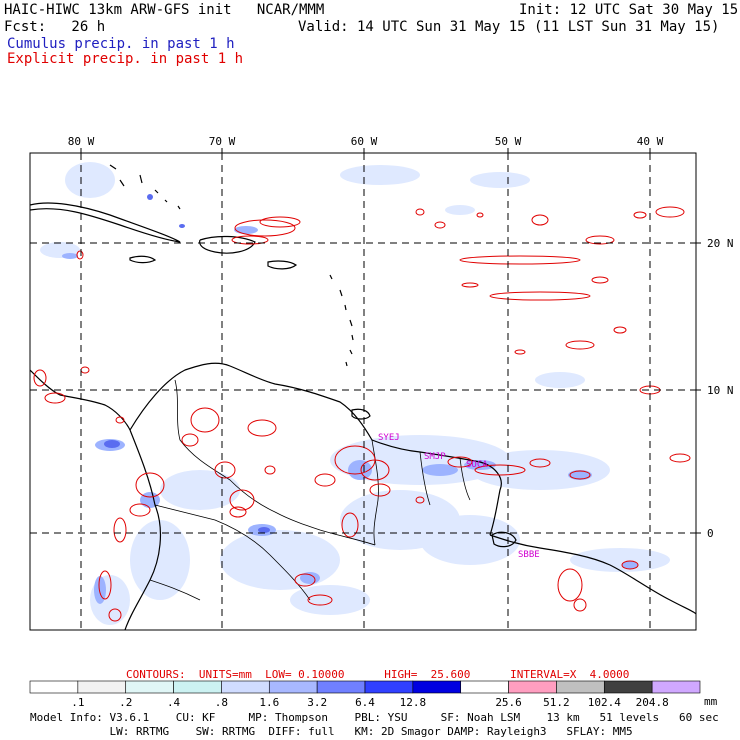 Image resolution: width=740 pixels, height=740 pixels. Describe the element at coordinates (364, 141) in the screenshot. I see `lon-label-60w: 60 W` at that location.